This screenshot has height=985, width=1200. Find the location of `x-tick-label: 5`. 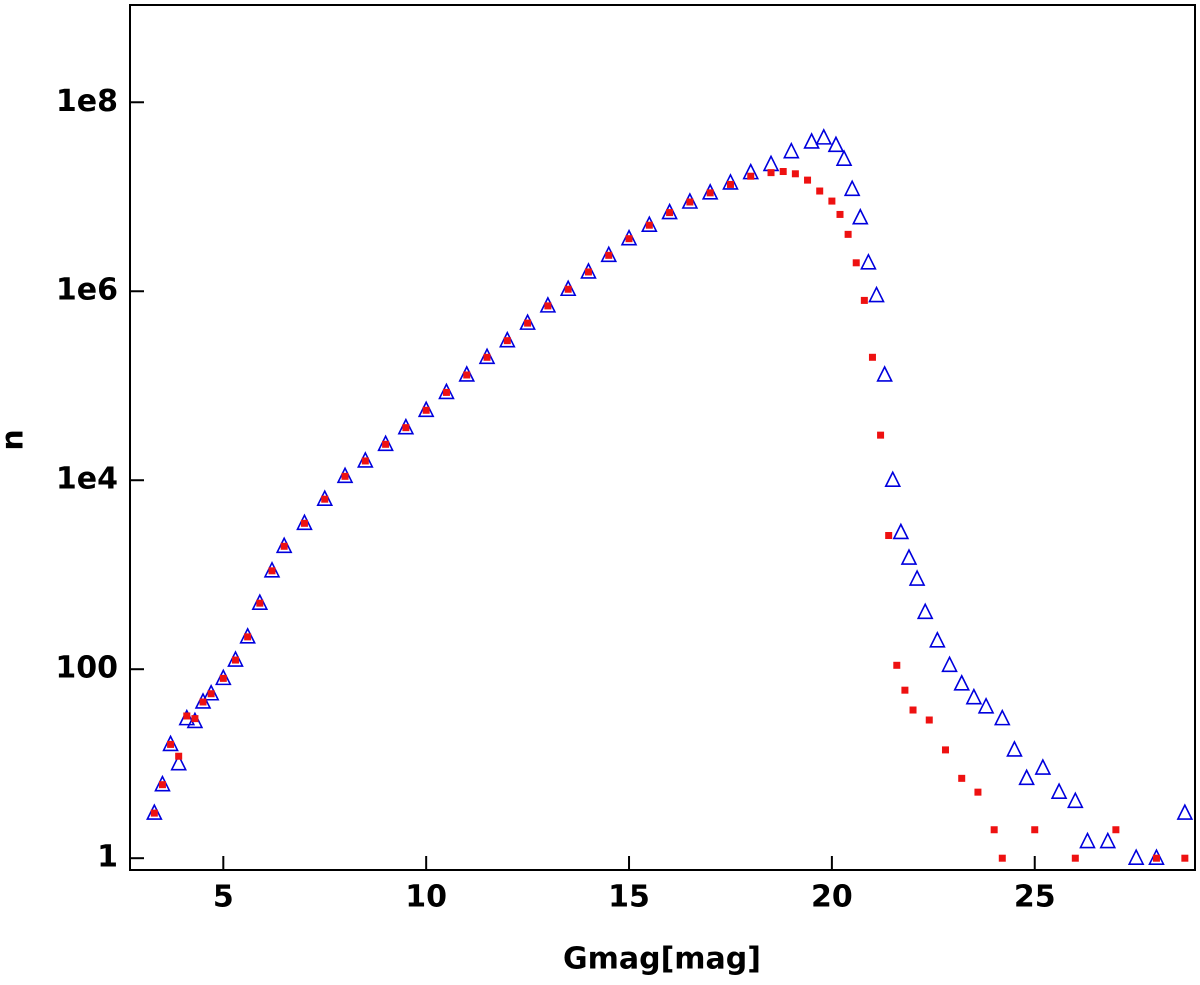

x-tick-label: 5 is located at coordinates (223, 897).